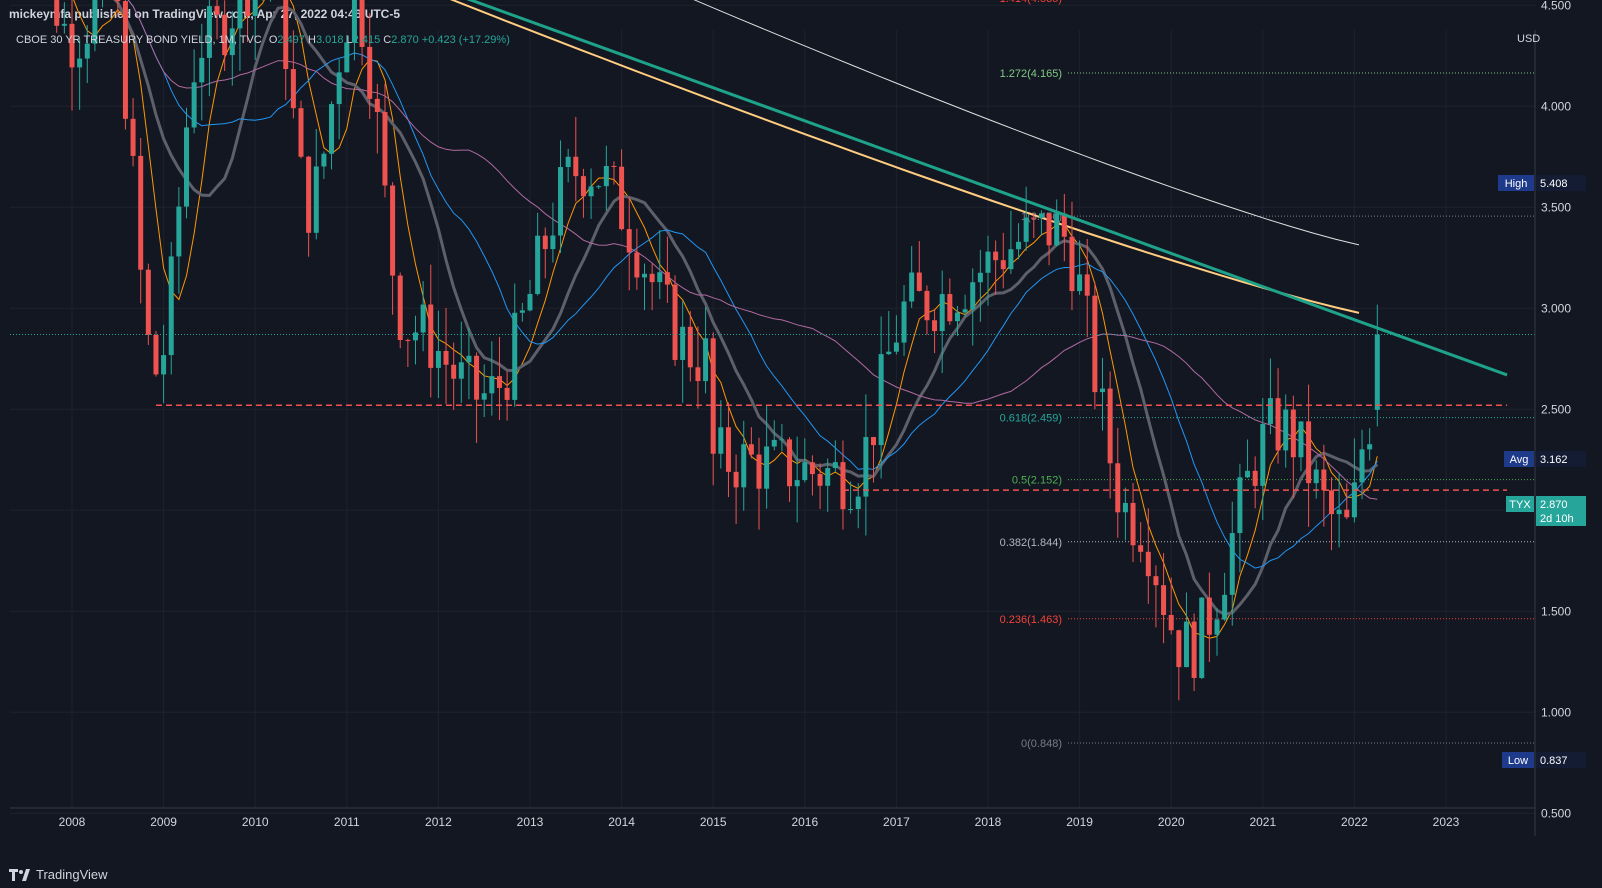 Image resolution: width=1602 pixels, height=888 pixels. Describe the element at coordinates (988, 822) in the screenshot. I see `time-tick-label: 2018` at that location.